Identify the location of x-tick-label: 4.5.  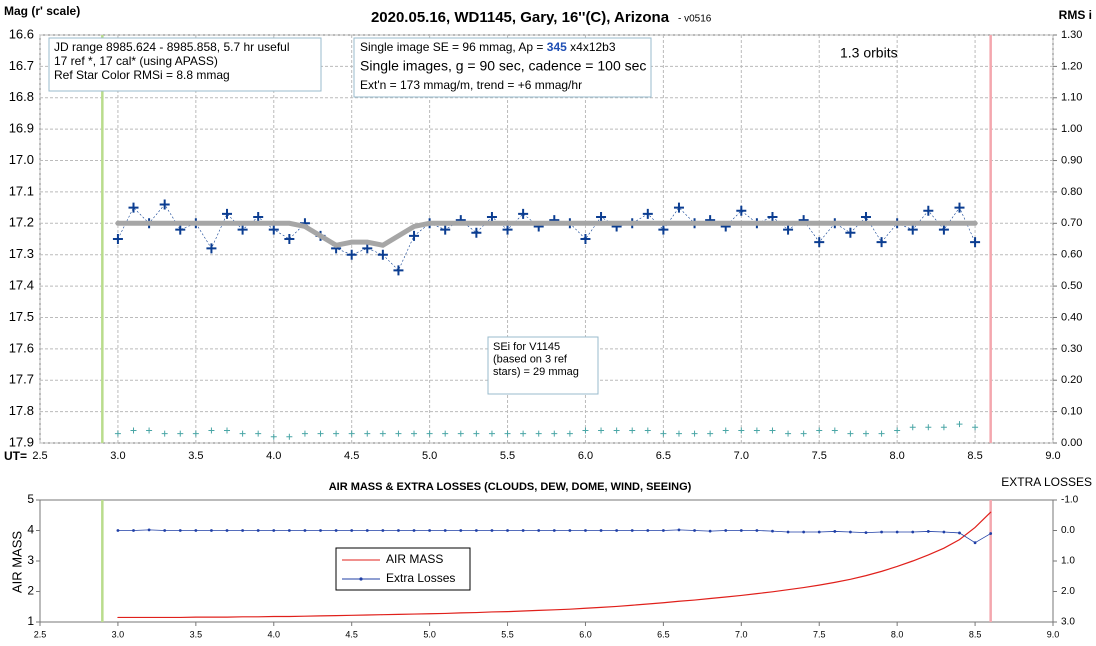
(351, 456).